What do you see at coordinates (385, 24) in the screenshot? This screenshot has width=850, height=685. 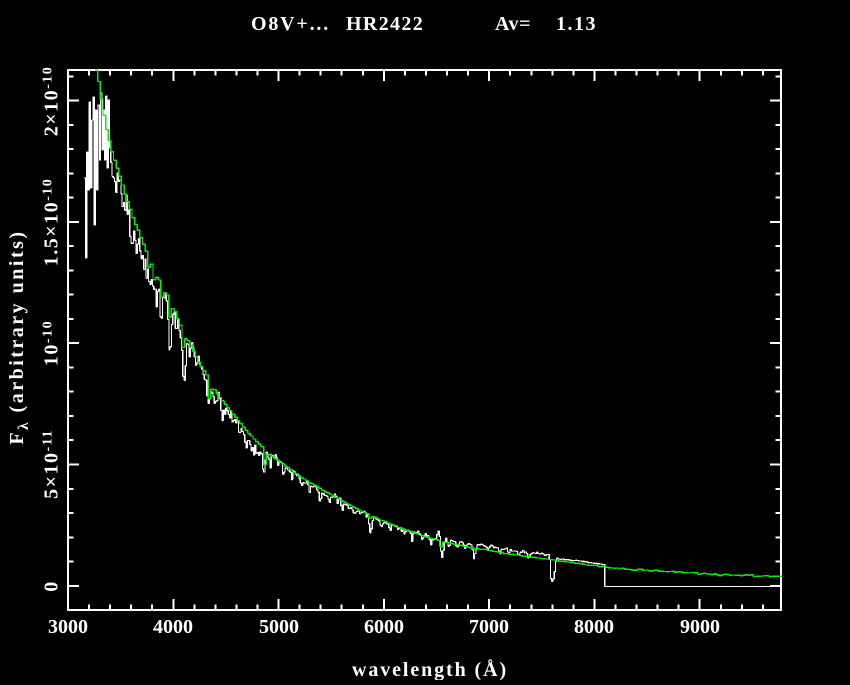 I see `svg-text: HR2422` at bounding box center [385, 24].